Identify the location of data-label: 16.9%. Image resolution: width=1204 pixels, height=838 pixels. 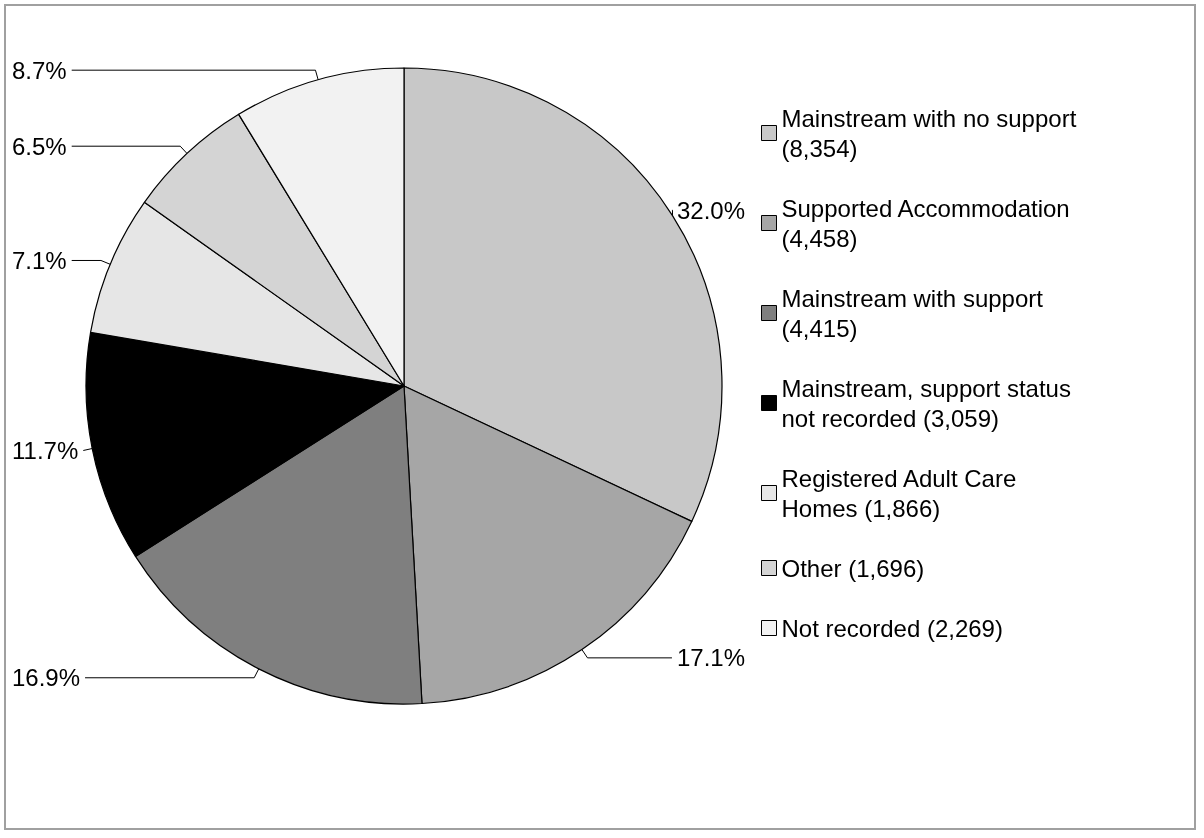
(46, 678).